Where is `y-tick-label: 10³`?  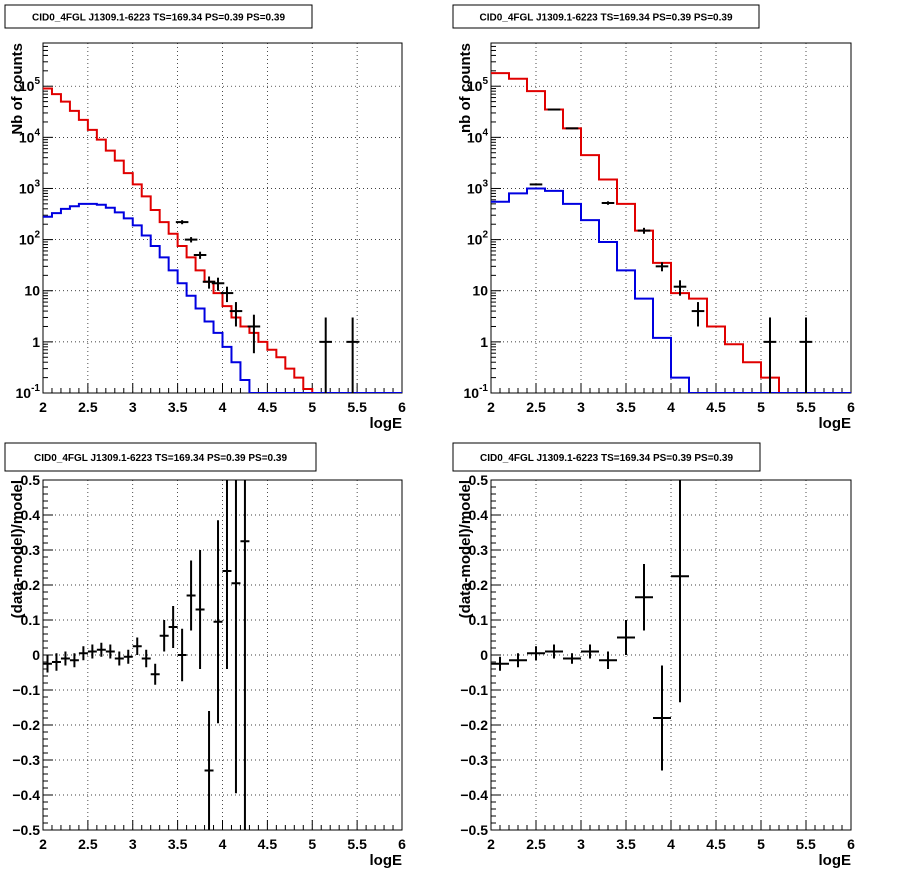 y-tick-label: 10³ is located at coordinates (30, 187).